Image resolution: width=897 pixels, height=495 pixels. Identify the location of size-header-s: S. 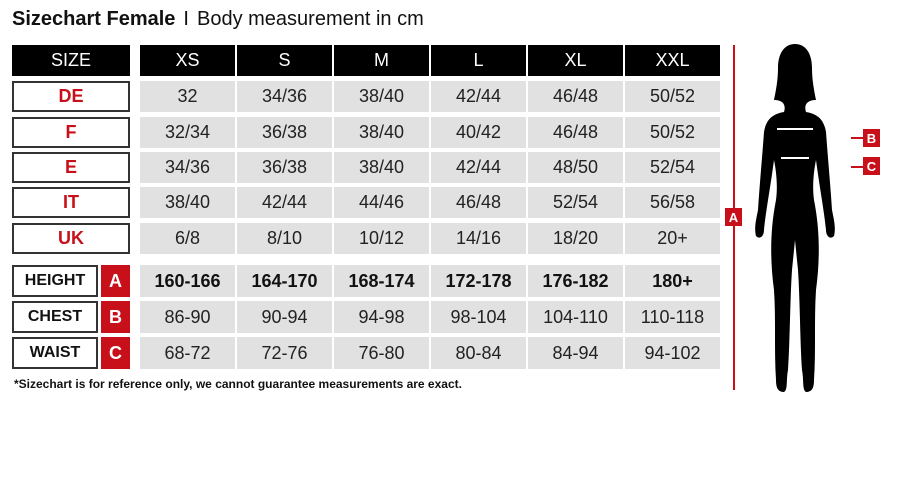
(284, 60).